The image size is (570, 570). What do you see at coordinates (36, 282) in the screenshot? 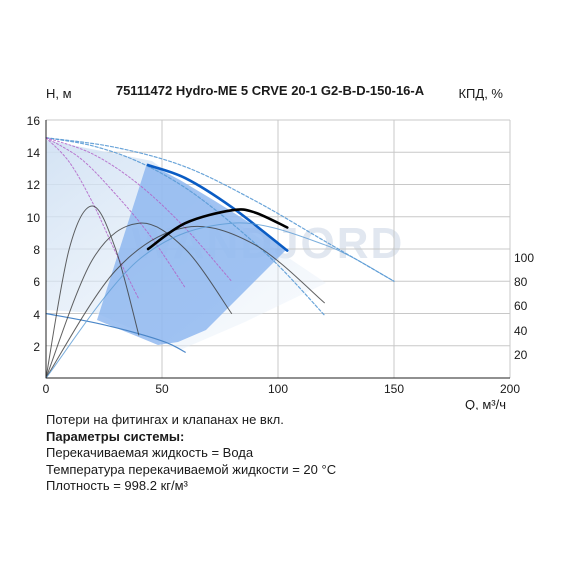
I see `y-tick-label: 6` at bounding box center [36, 282].